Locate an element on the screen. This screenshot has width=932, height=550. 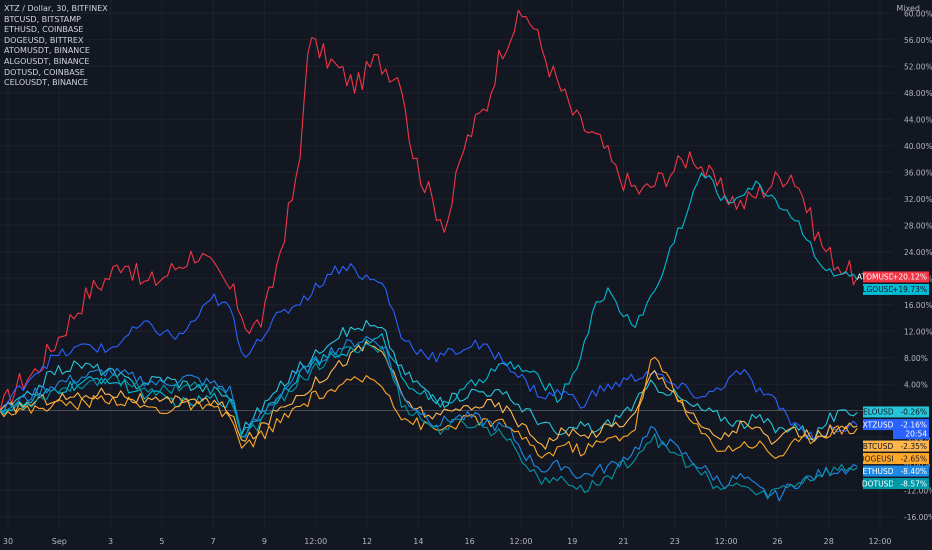
y-tick-label: 36.00% is located at coordinates (918, 172).